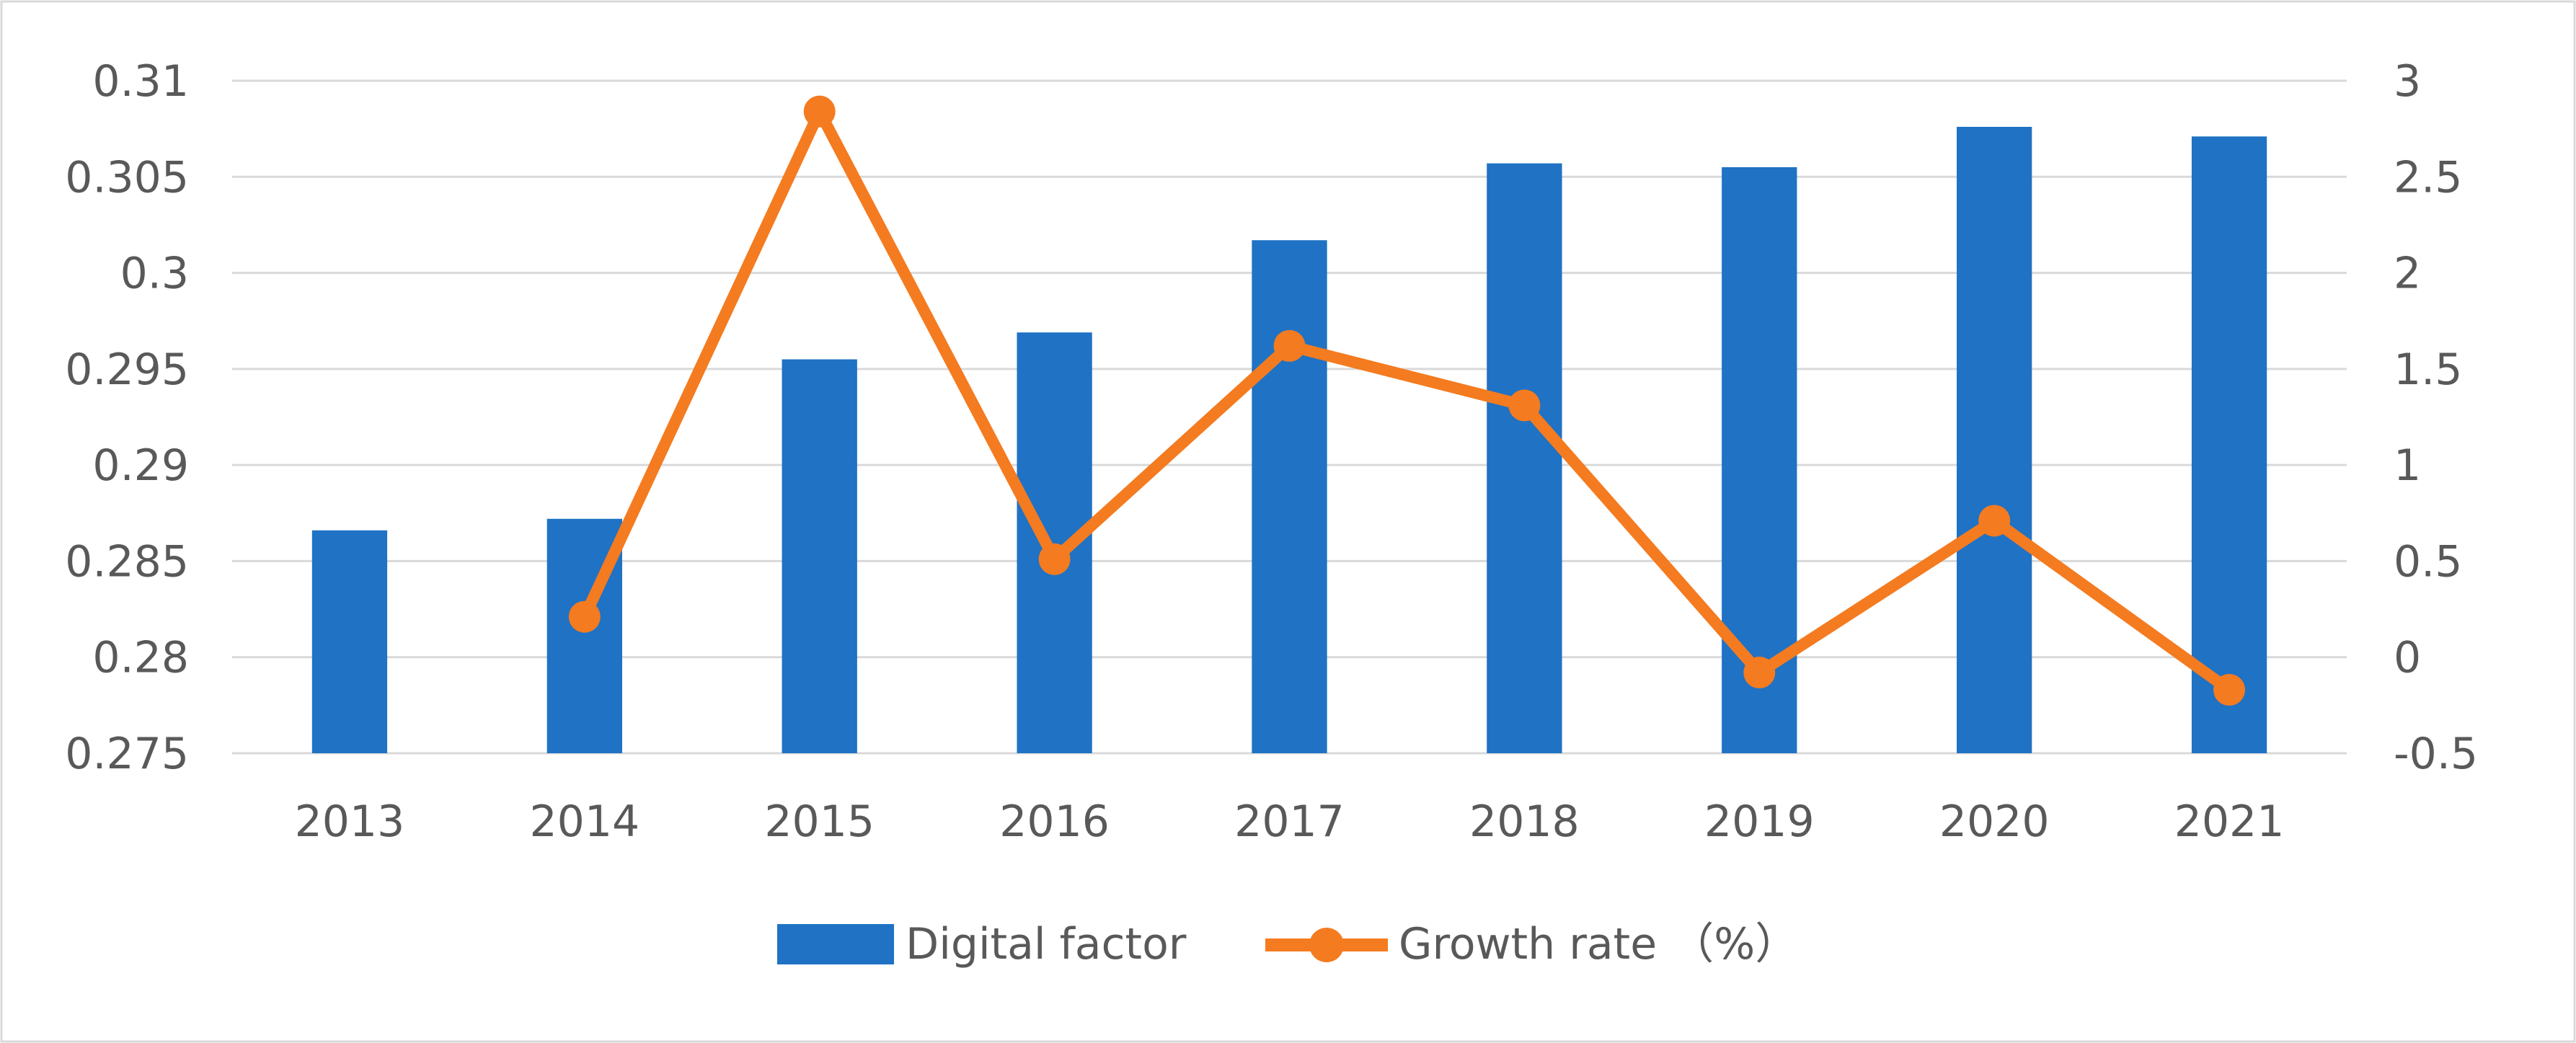 This screenshot has width=2576, height=1043. Describe the element at coordinates (1994, 440) in the screenshot. I see `bar-digital-factor-2020` at that location.